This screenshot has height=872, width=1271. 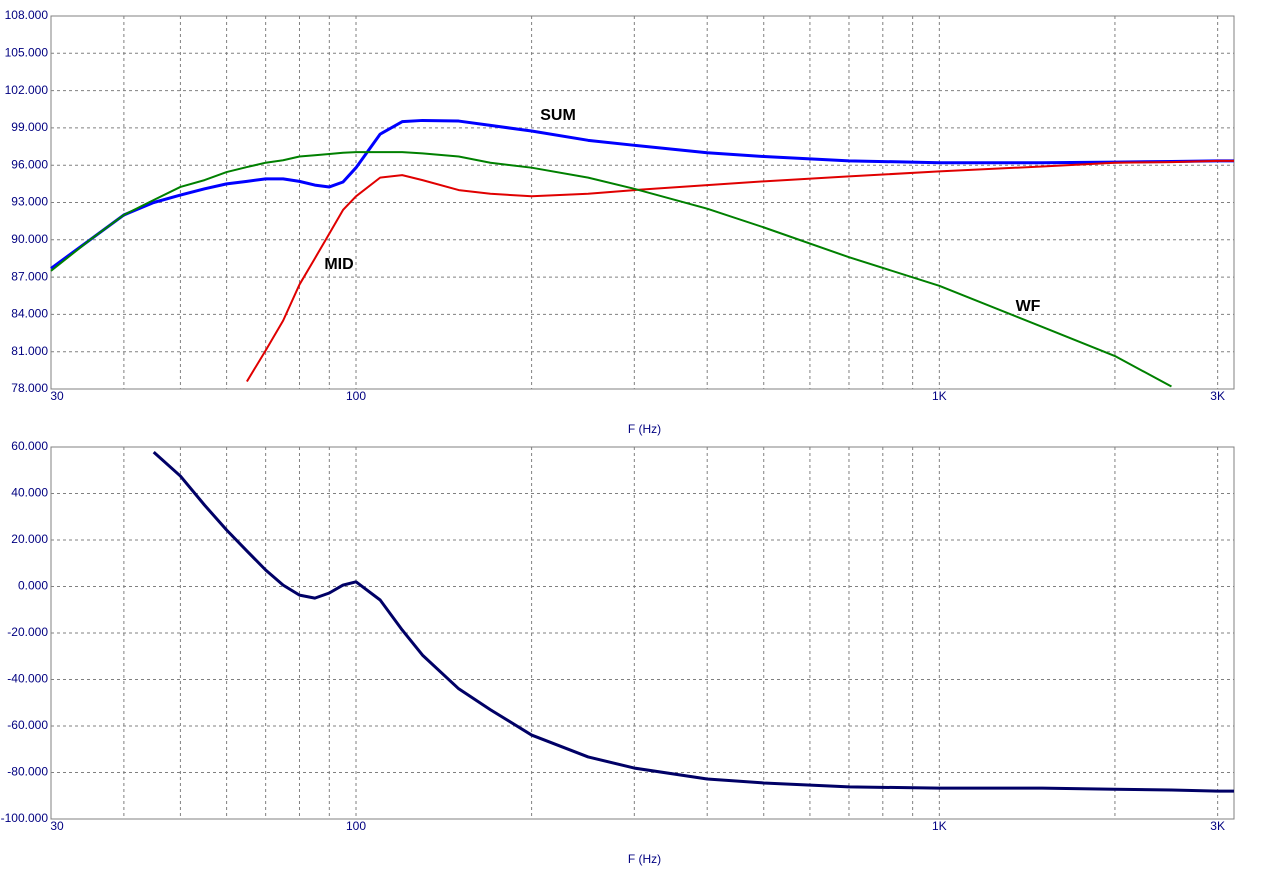 I want to click on y-tick-label: 20.000, so click(x=29, y=539).